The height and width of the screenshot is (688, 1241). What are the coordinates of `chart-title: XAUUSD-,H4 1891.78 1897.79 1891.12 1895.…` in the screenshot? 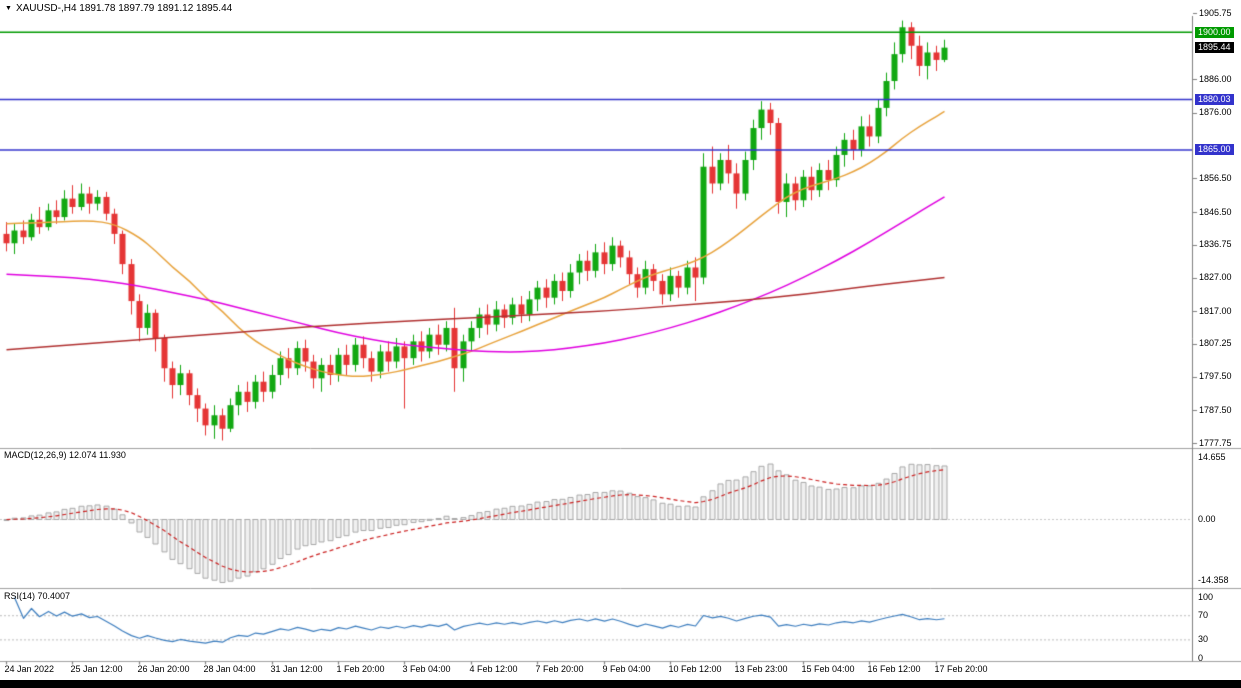 It's located at (124, 8).